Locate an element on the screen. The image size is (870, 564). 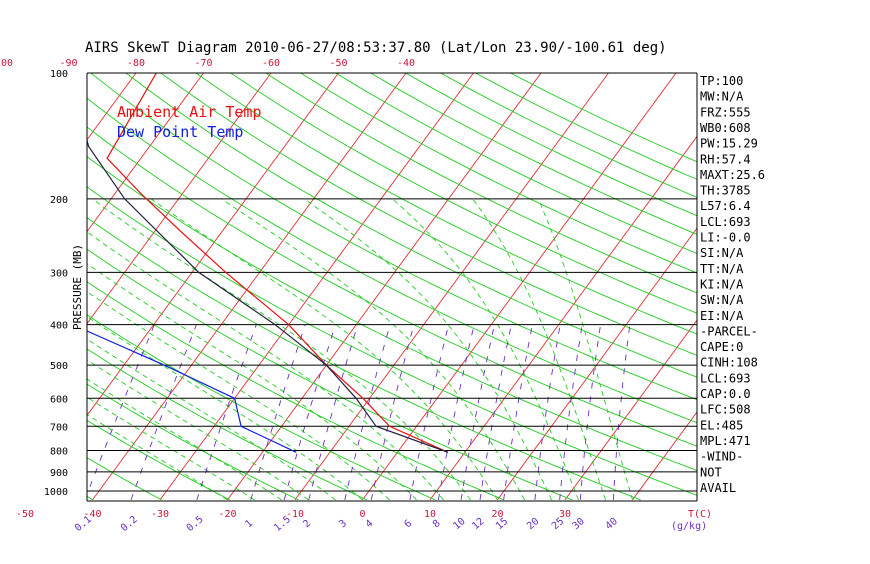
top-temperature-tick-label: -100 is located at coordinates (6, 63).